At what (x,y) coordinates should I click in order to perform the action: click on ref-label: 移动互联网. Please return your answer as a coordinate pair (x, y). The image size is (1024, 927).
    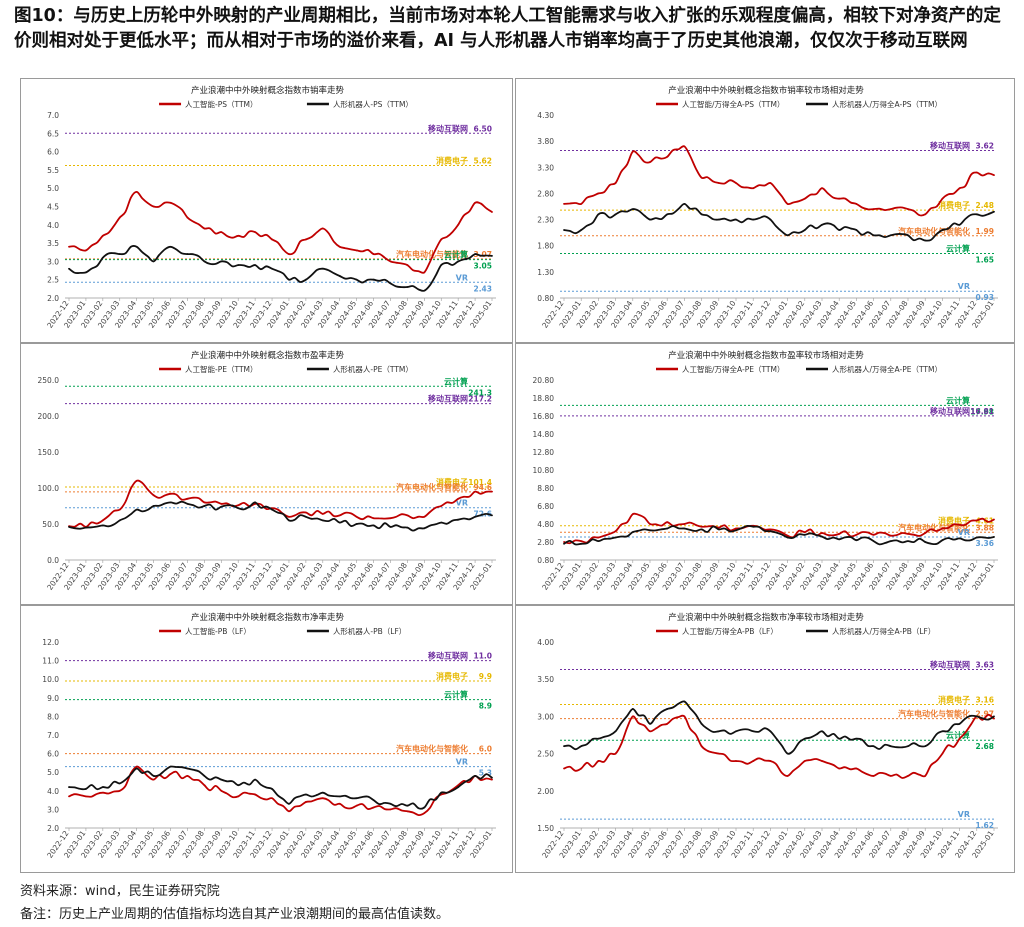
    Looking at the image, I should click on (950, 411).